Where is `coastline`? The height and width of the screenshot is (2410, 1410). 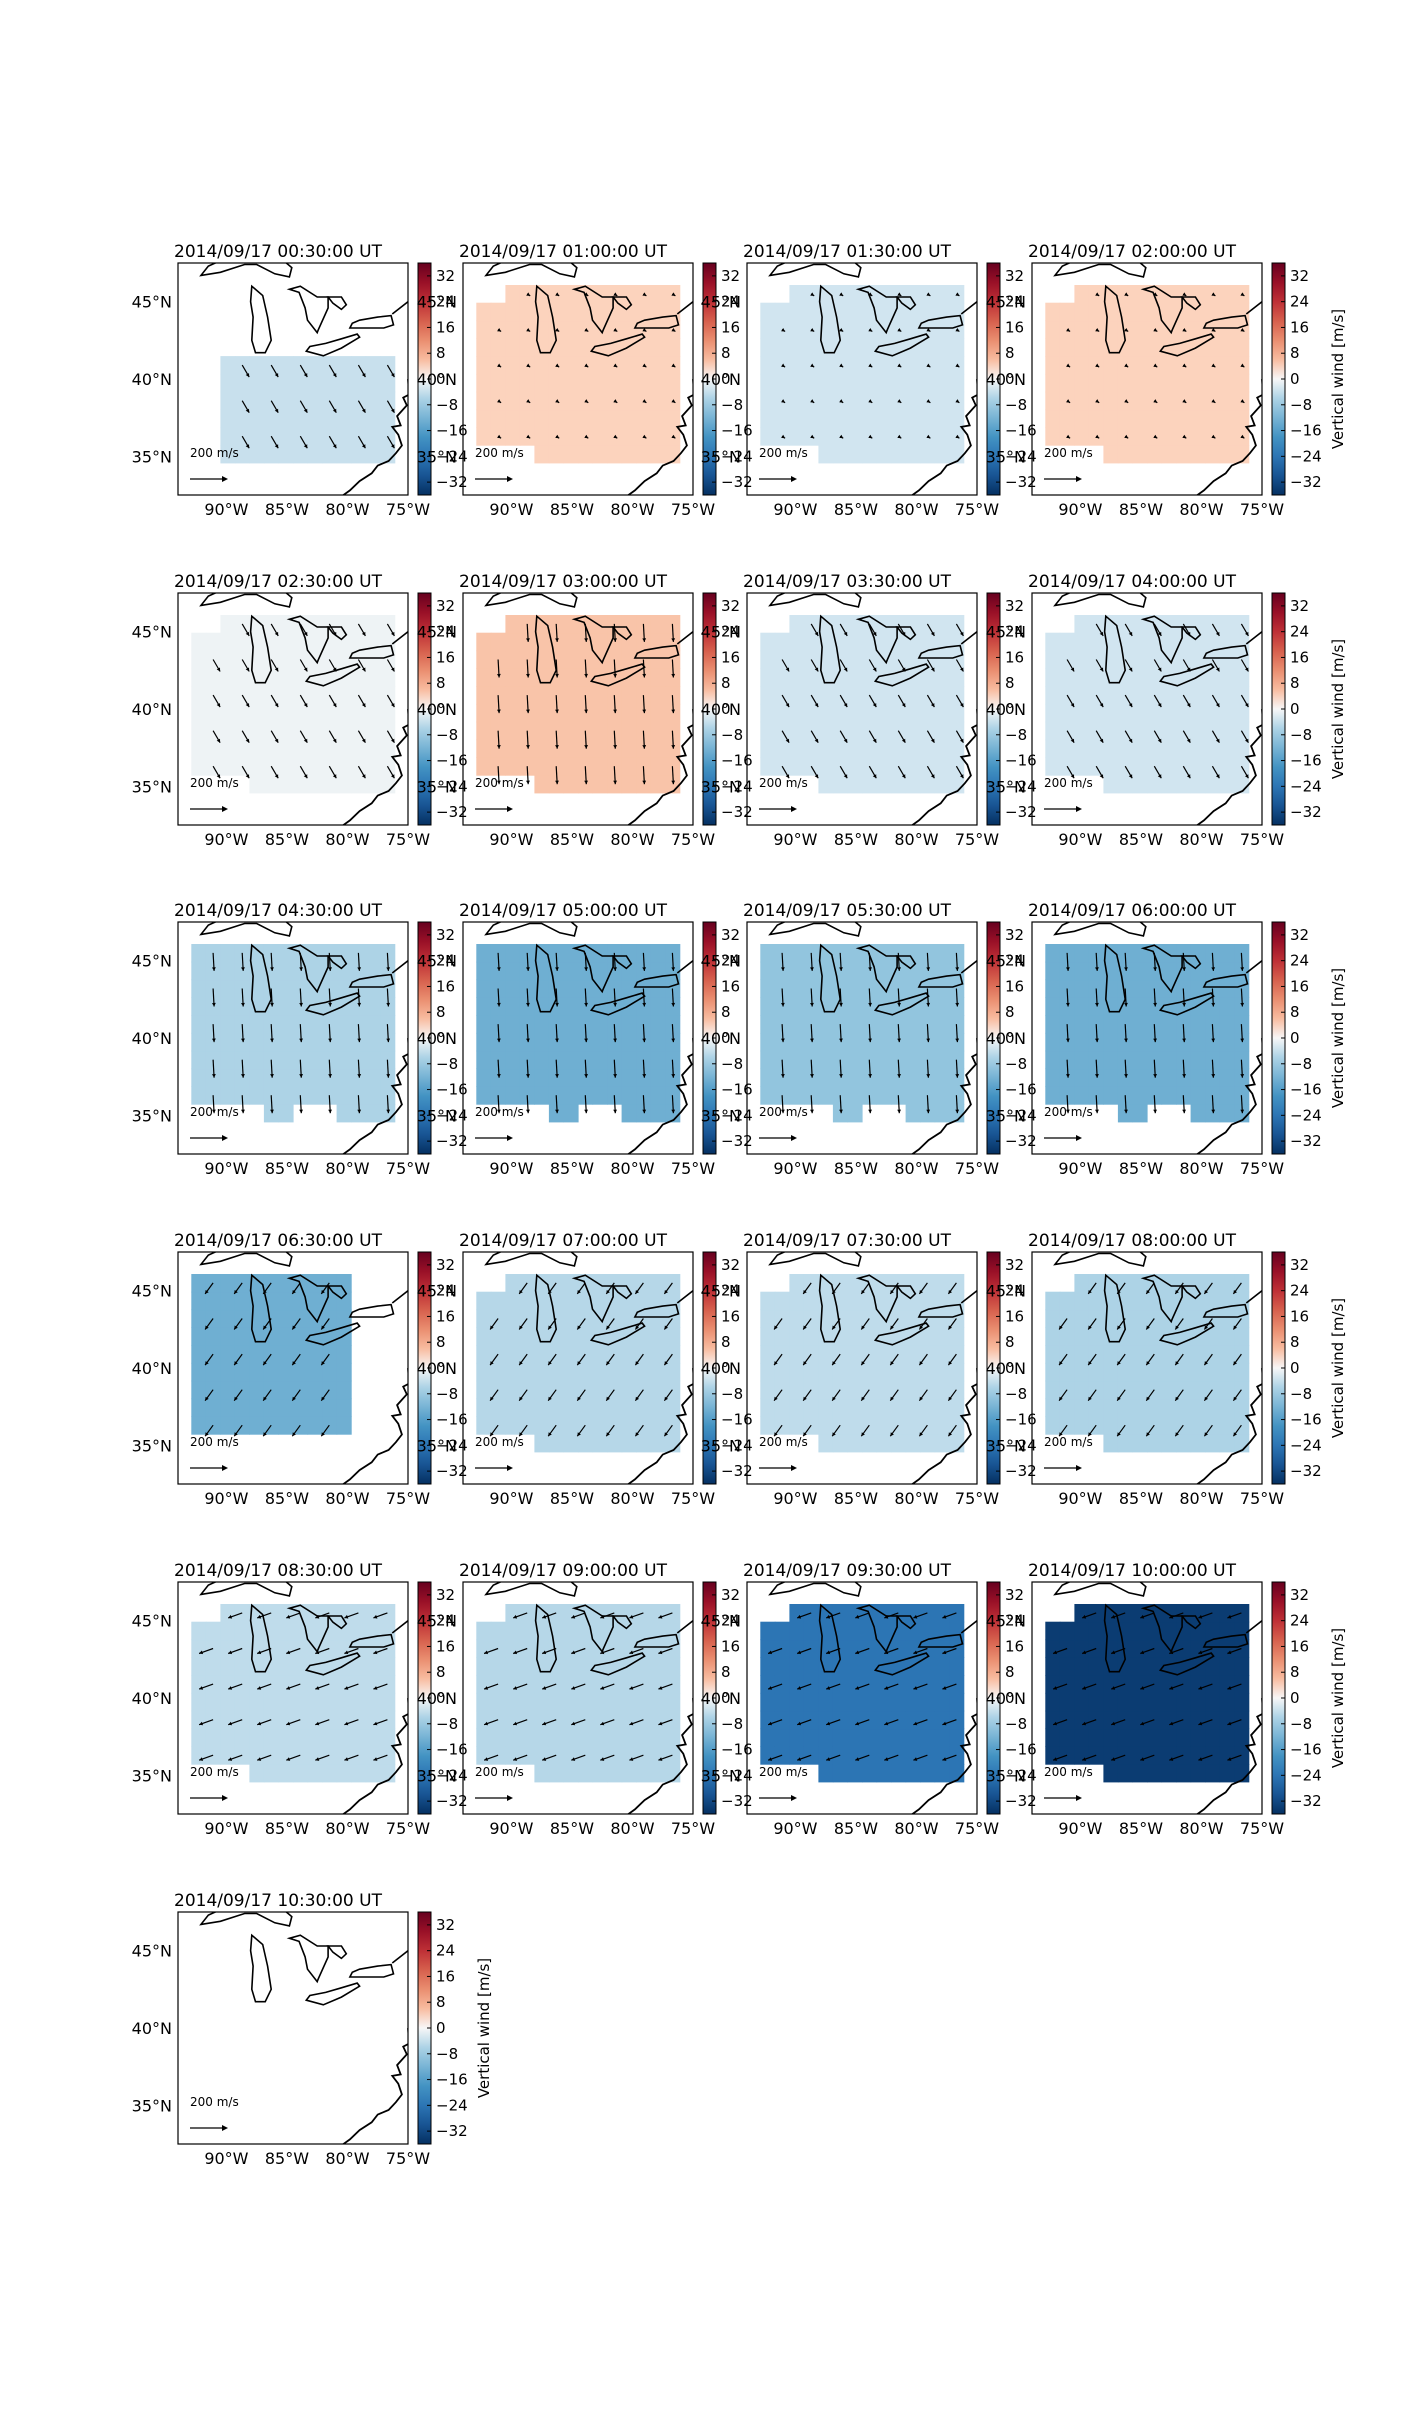
coastline is located at coordinates (943, 1096).